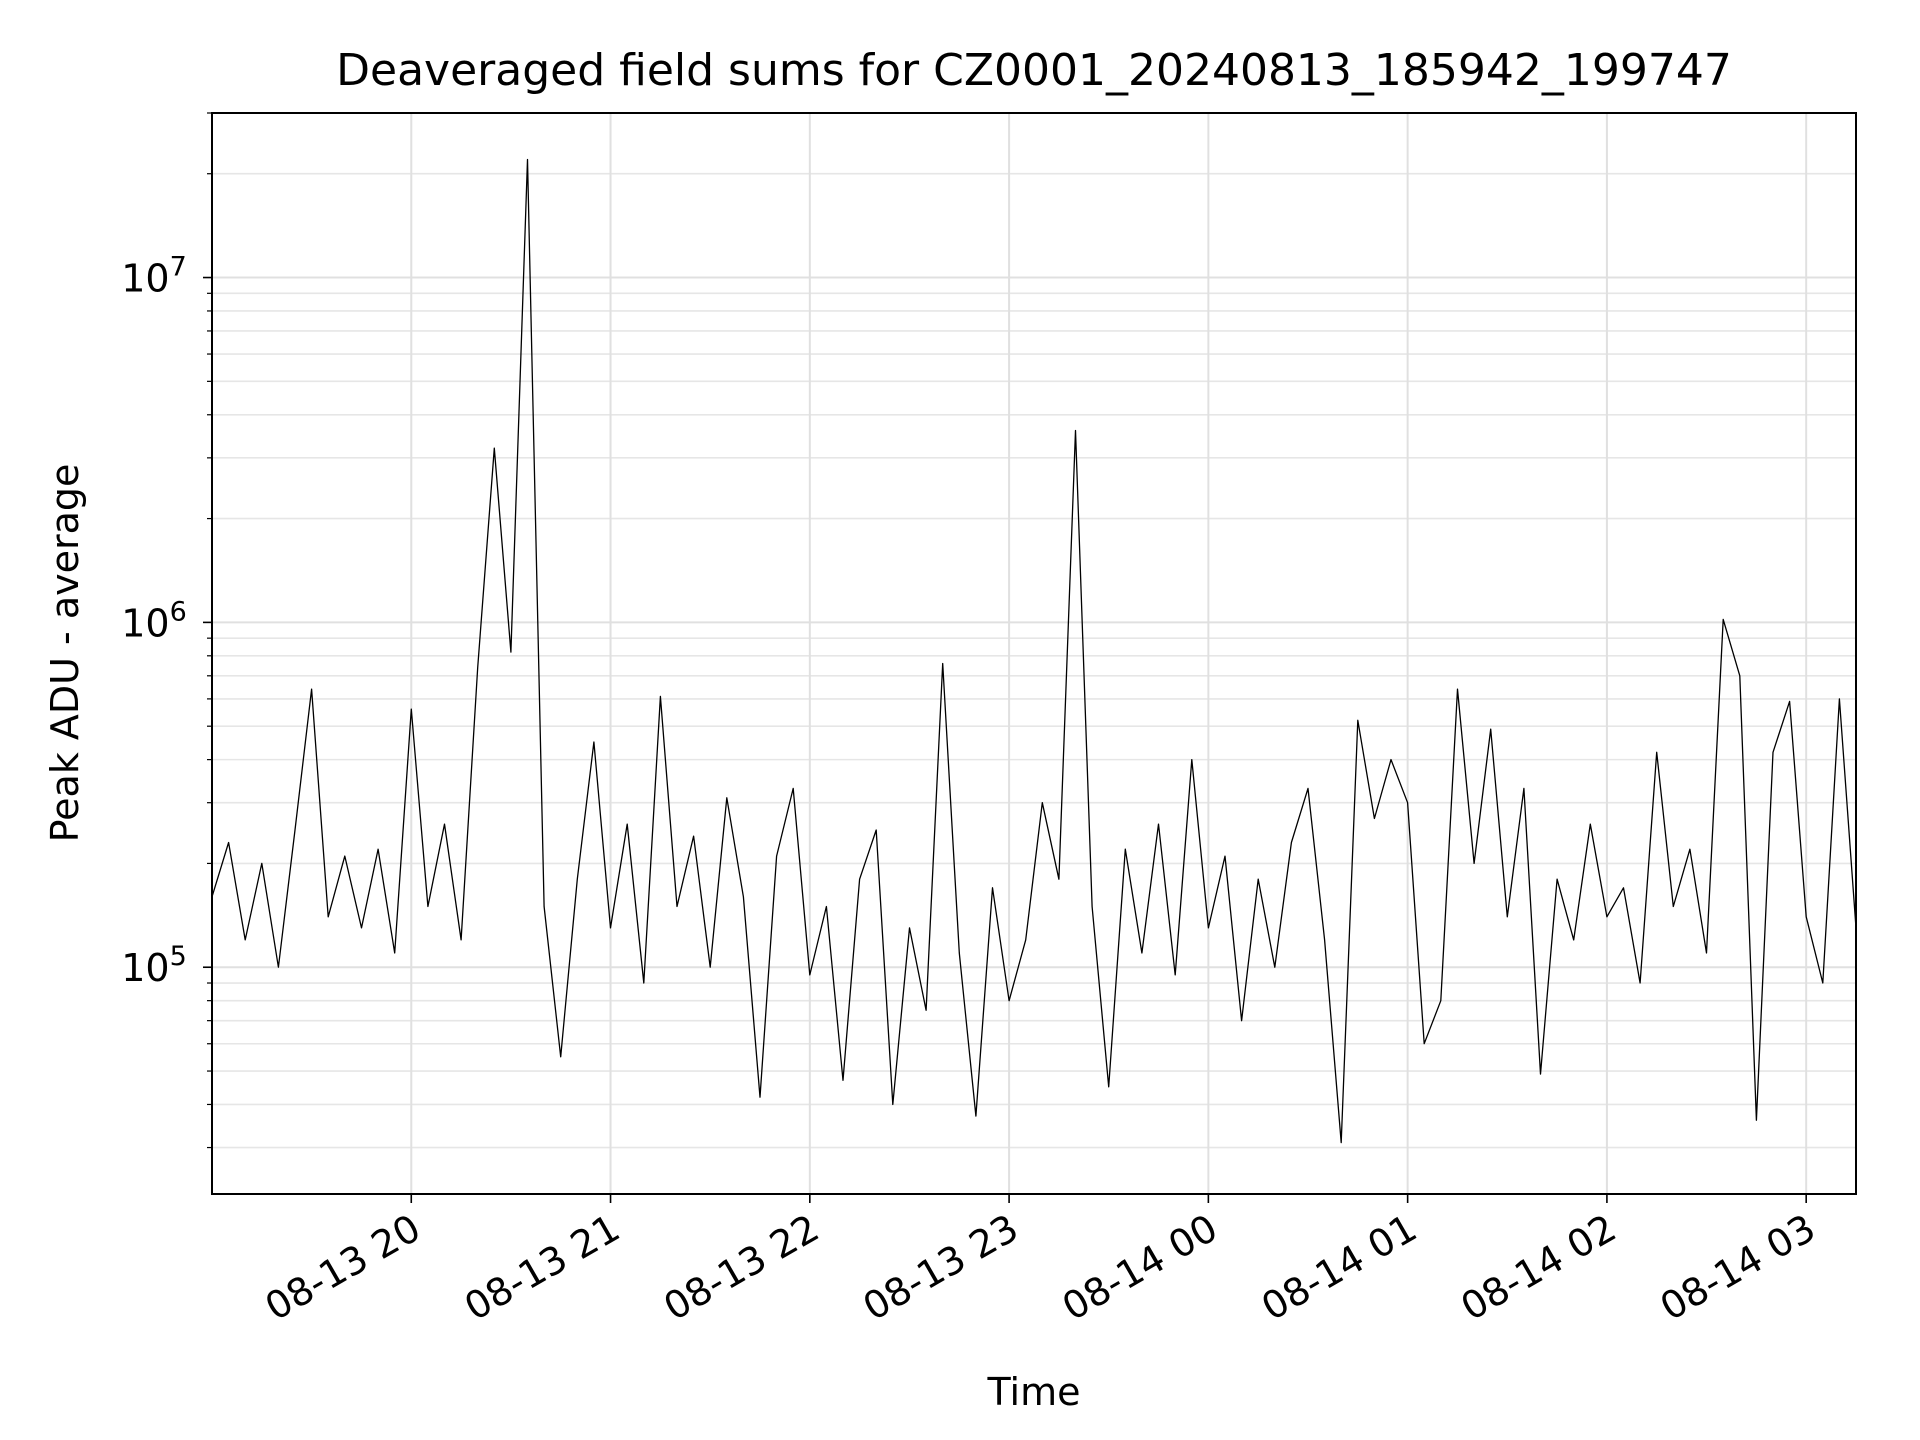 The image size is (1920, 1440). What do you see at coordinates (154, 620) in the screenshot?
I see `y-tick-label: 106` at bounding box center [154, 620].